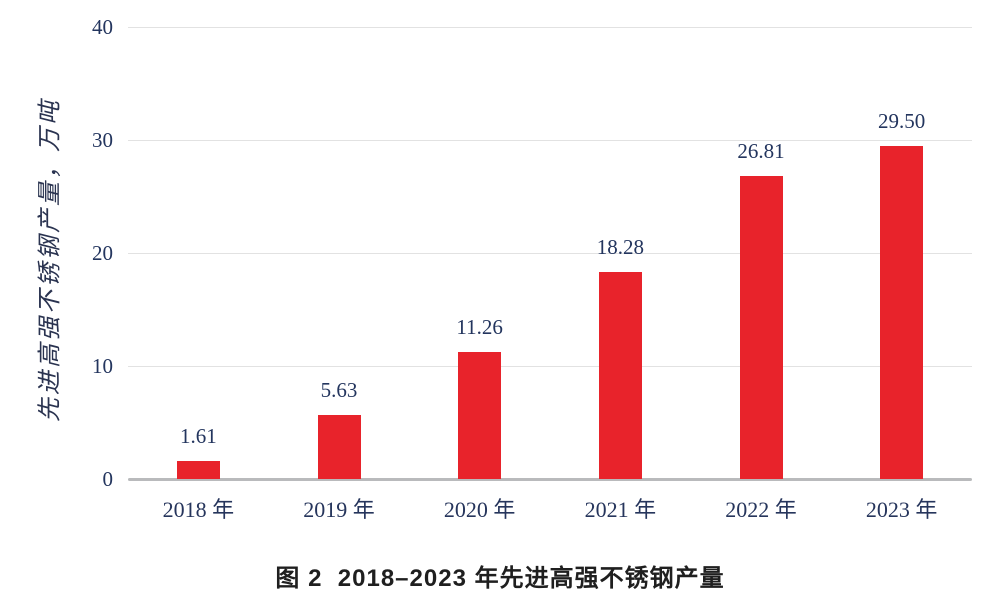  What do you see at coordinates (339, 390) in the screenshot?
I see `bar-value-label: 5.63` at bounding box center [339, 390].